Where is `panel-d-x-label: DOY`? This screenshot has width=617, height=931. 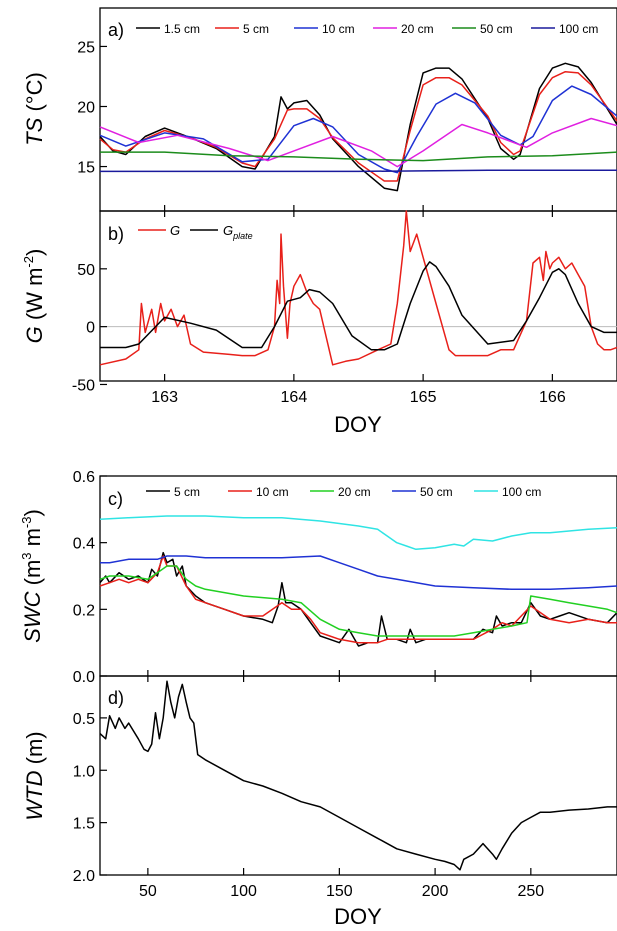
panel-d-x-label: DOY is located at coordinates (358, 916).